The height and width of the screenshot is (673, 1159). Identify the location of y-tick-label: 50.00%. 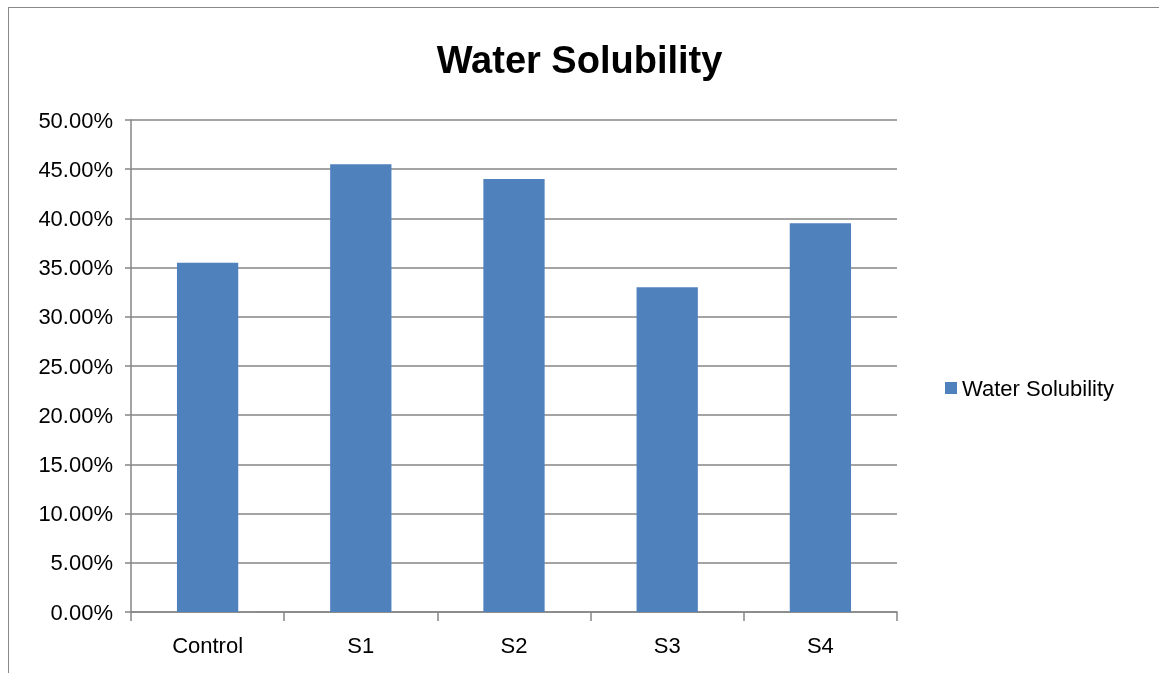
(75, 120).